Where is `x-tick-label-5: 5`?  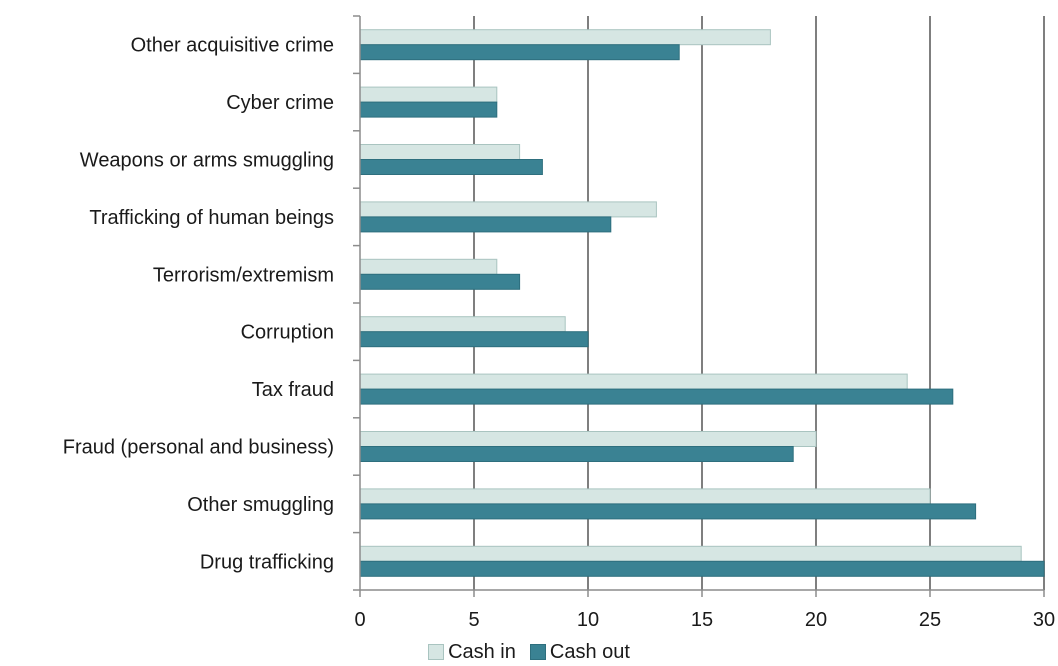
x-tick-label-5: 5 is located at coordinates (473, 620).